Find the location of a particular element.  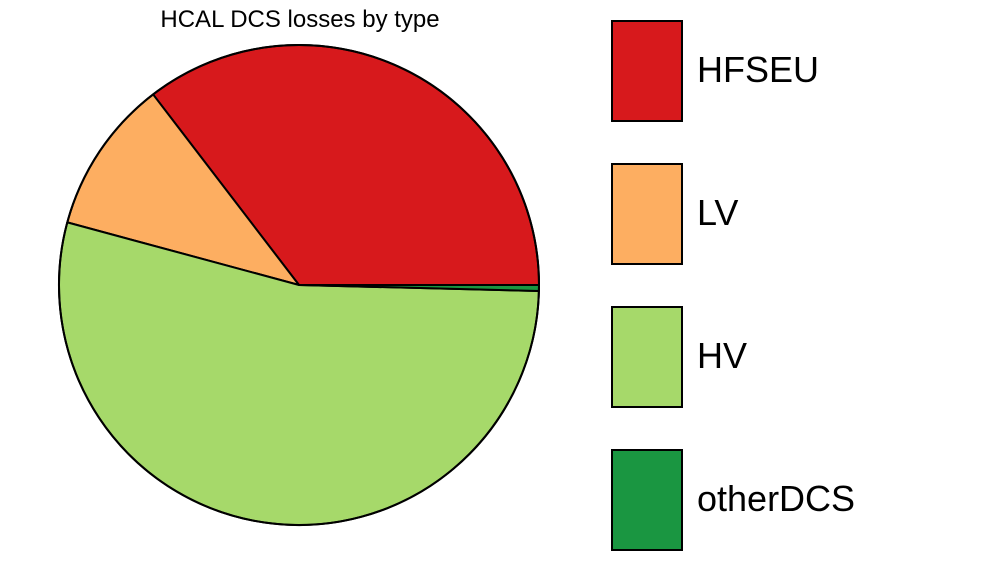

legend-label-otherdcs: otherDCS is located at coordinates (776, 498).